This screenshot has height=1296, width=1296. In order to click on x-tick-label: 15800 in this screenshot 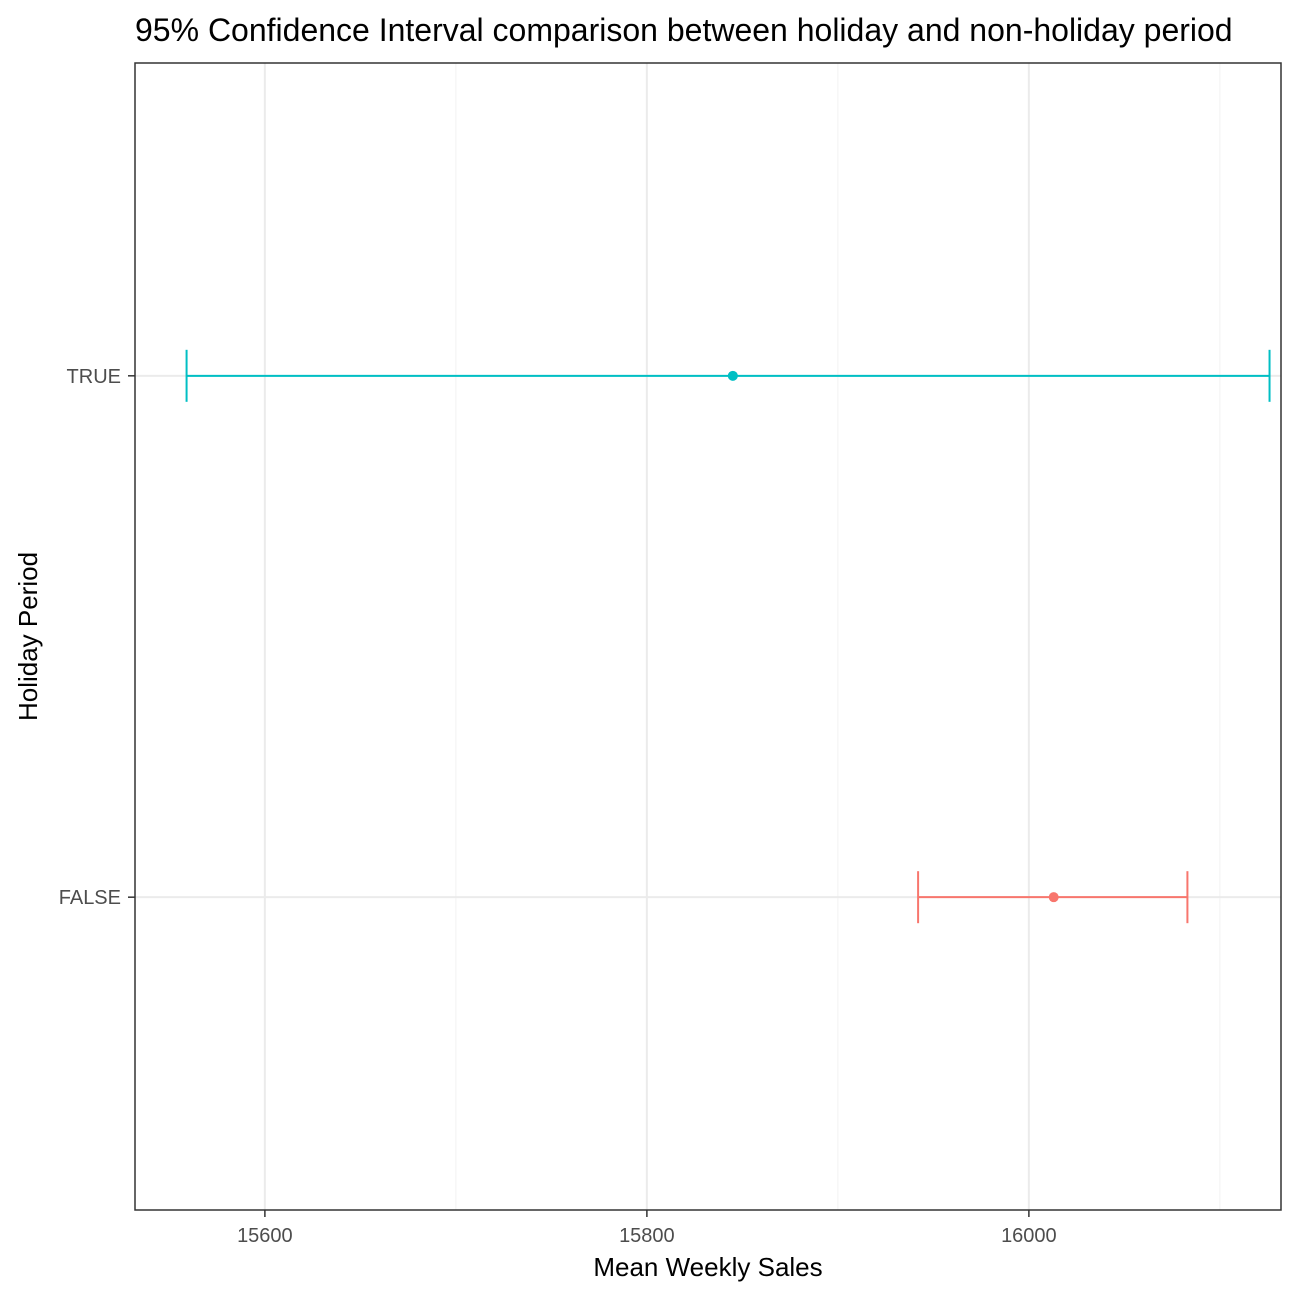, I will do `click(647, 1236)`.